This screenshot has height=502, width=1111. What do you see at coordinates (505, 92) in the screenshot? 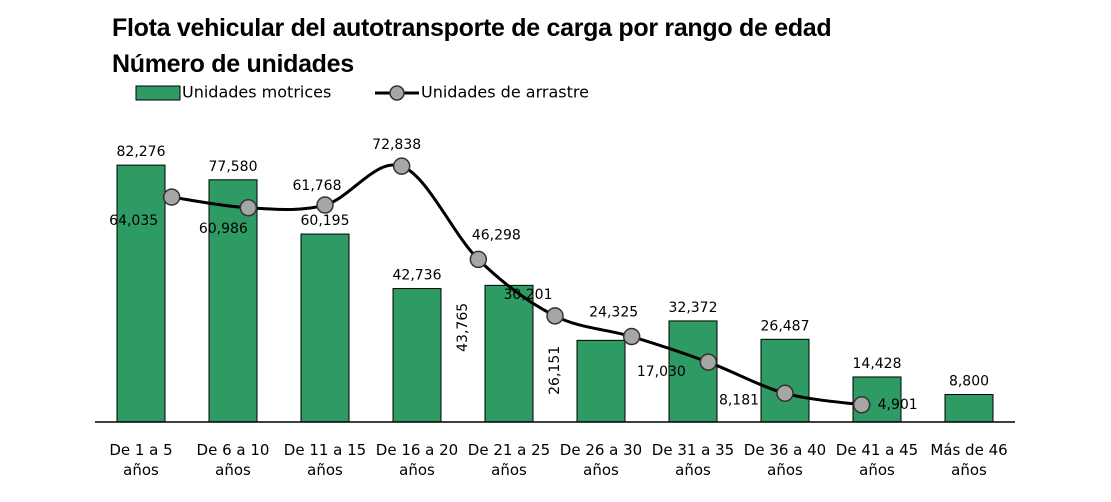
I see `legend-label: Unidades de arrastre` at bounding box center [505, 92].